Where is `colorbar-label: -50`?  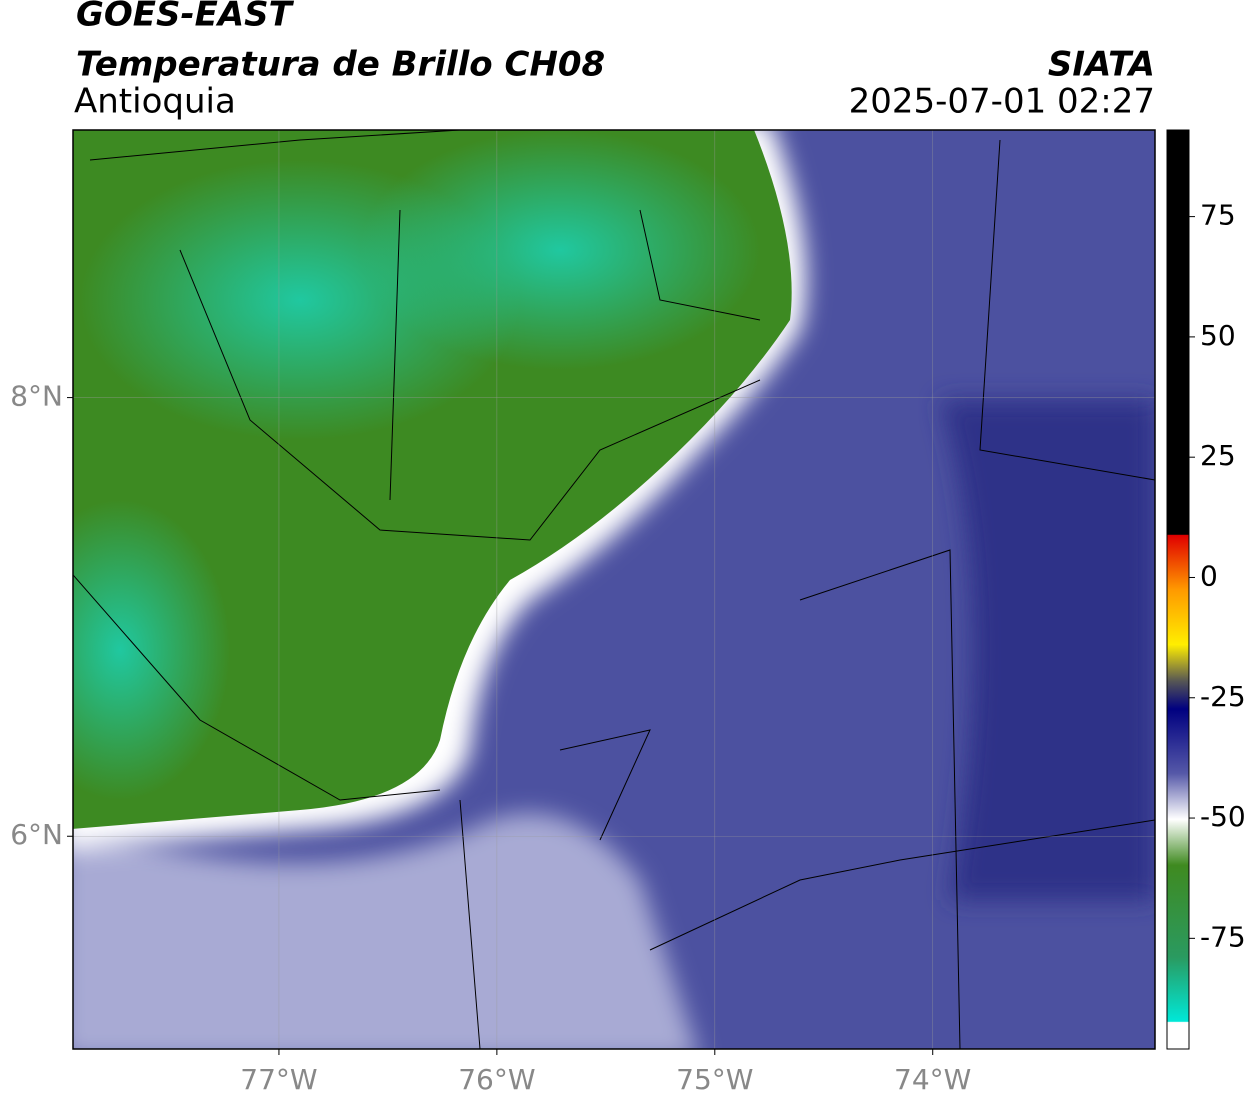 colorbar-label: -50 is located at coordinates (1223, 816).